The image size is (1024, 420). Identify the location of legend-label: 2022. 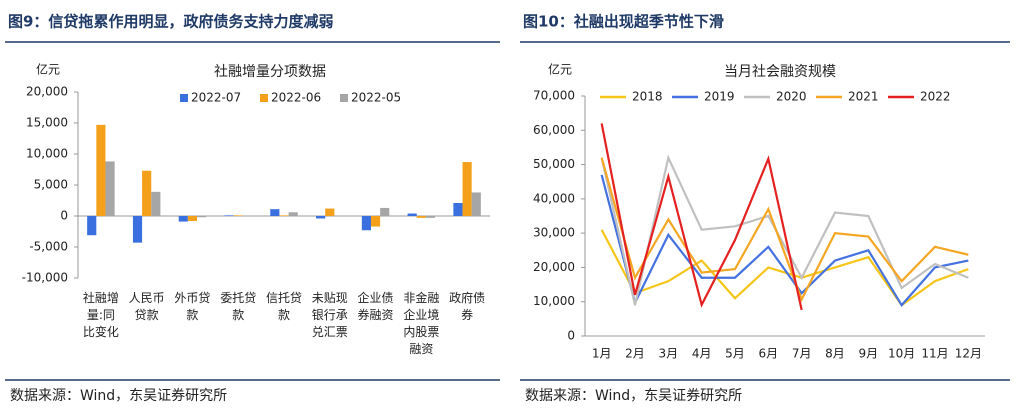
(935, 97).